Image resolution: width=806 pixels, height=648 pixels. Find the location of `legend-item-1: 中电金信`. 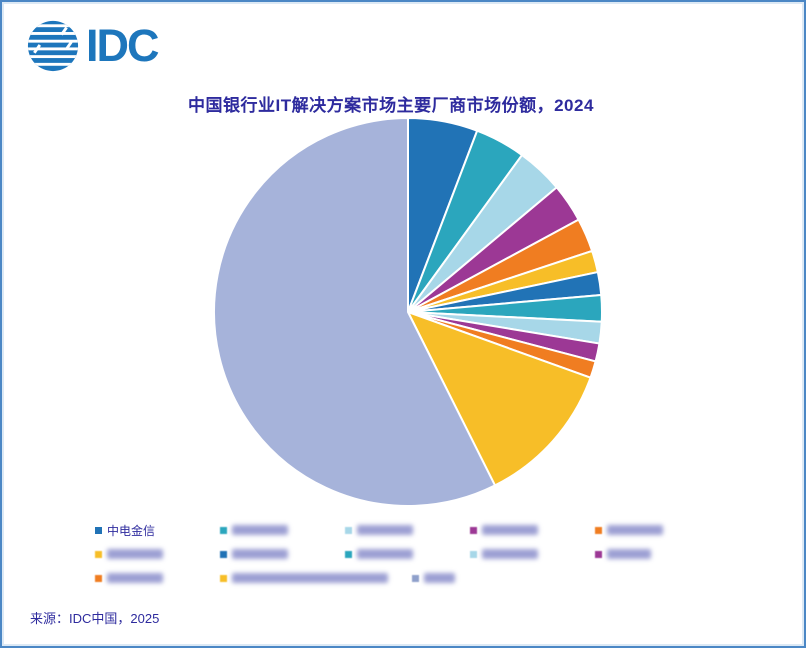

legend-item-1: 中电金信 is located at coordinates (125, 530).